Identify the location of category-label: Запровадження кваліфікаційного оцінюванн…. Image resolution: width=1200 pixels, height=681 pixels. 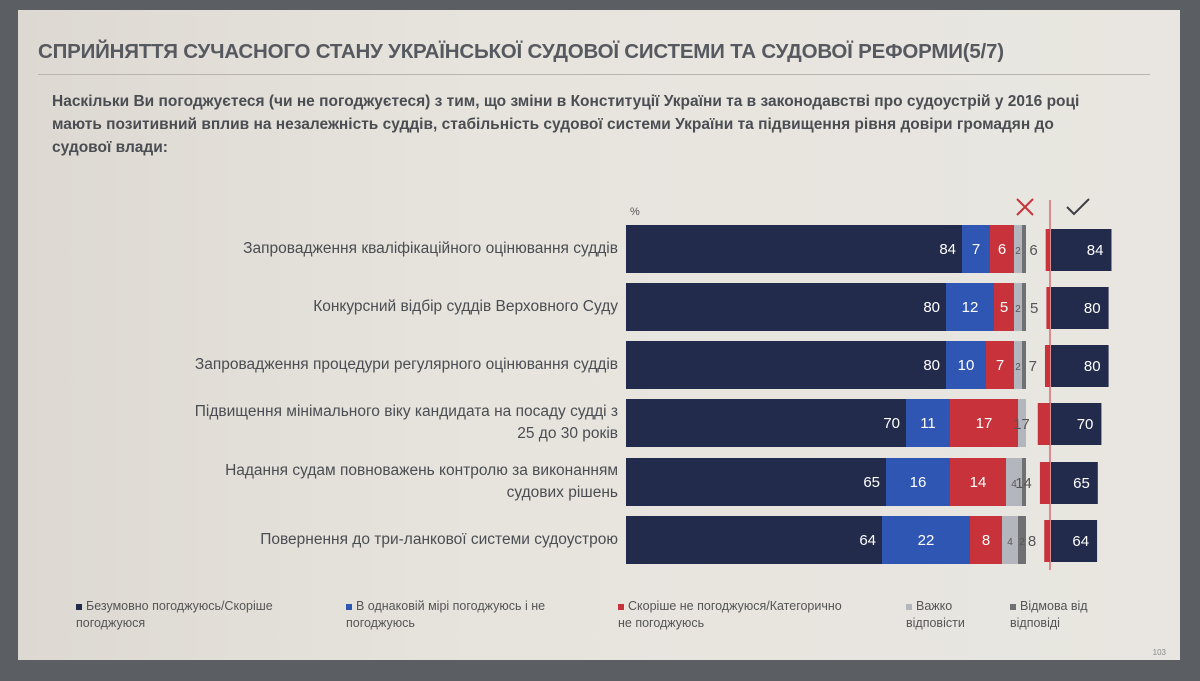
(338, 249).